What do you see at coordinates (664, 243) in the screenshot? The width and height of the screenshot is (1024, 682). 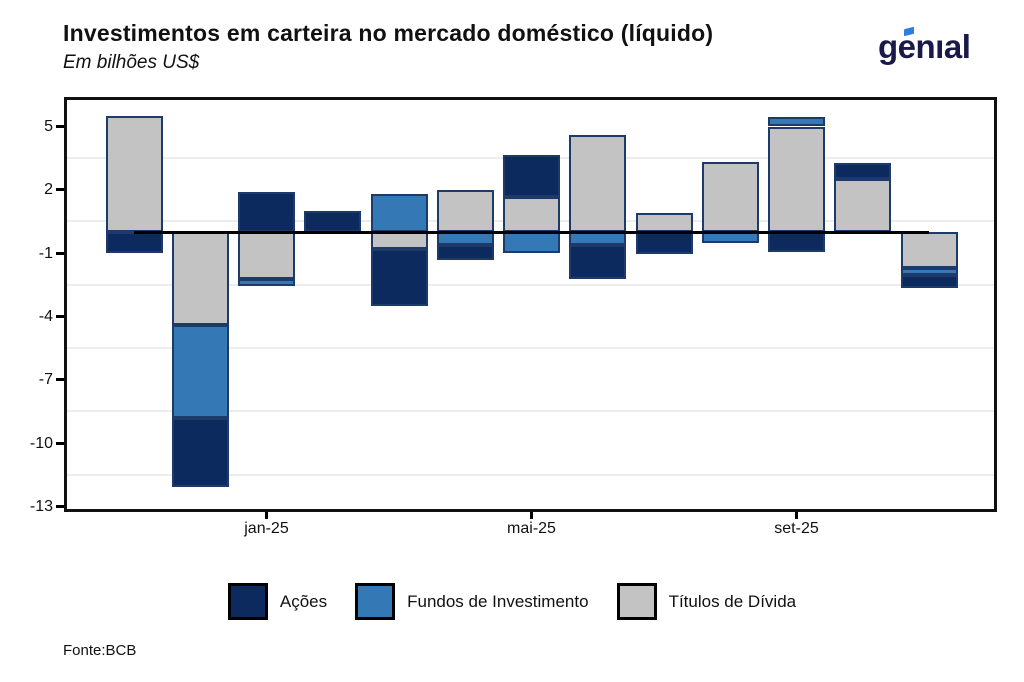 I see `bar-segment-Ações-jul-25` at bounding box center [664, 243].